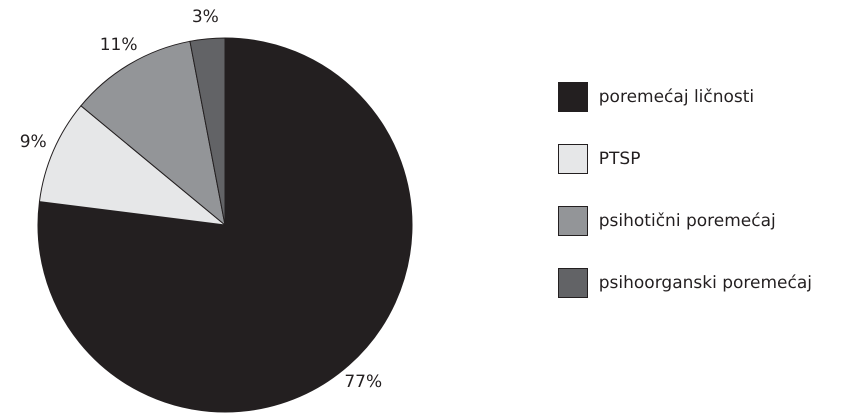 The height and width of the screenshot is (414, 842). What do you see at coordinates (205, 16) in the screenshot?
I see `data-label: 3%` at bounding box center [205, 16].